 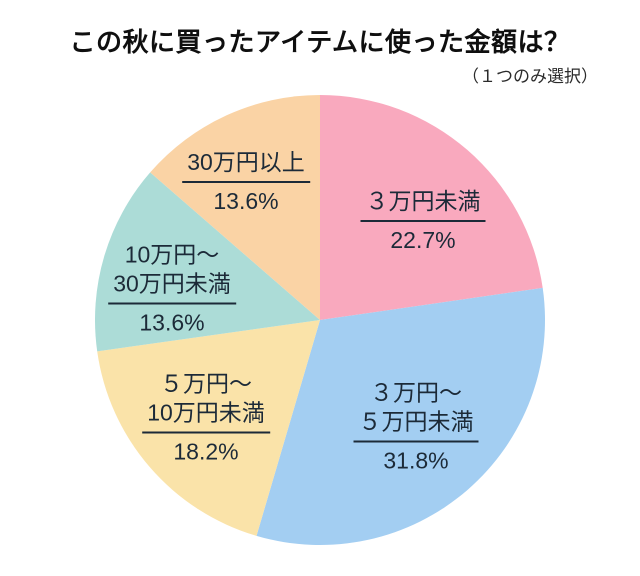 I want to click on chart-title: この秋に買ったアイテムに使った金額は？, so click(x=320, y=42).